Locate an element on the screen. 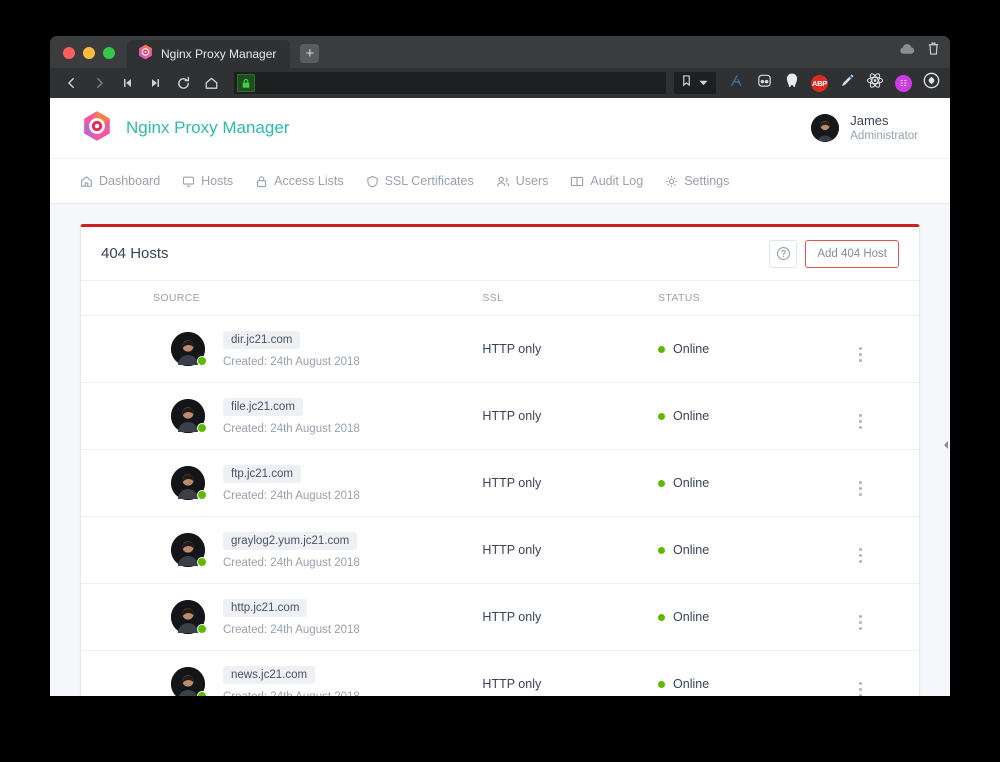  colorpicker-extension-icon is located at coordinates (847, 83).